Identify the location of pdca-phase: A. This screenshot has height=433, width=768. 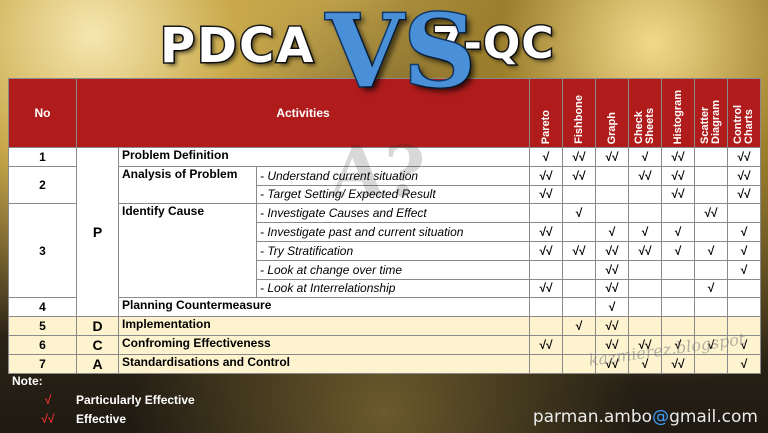
(97, 363).